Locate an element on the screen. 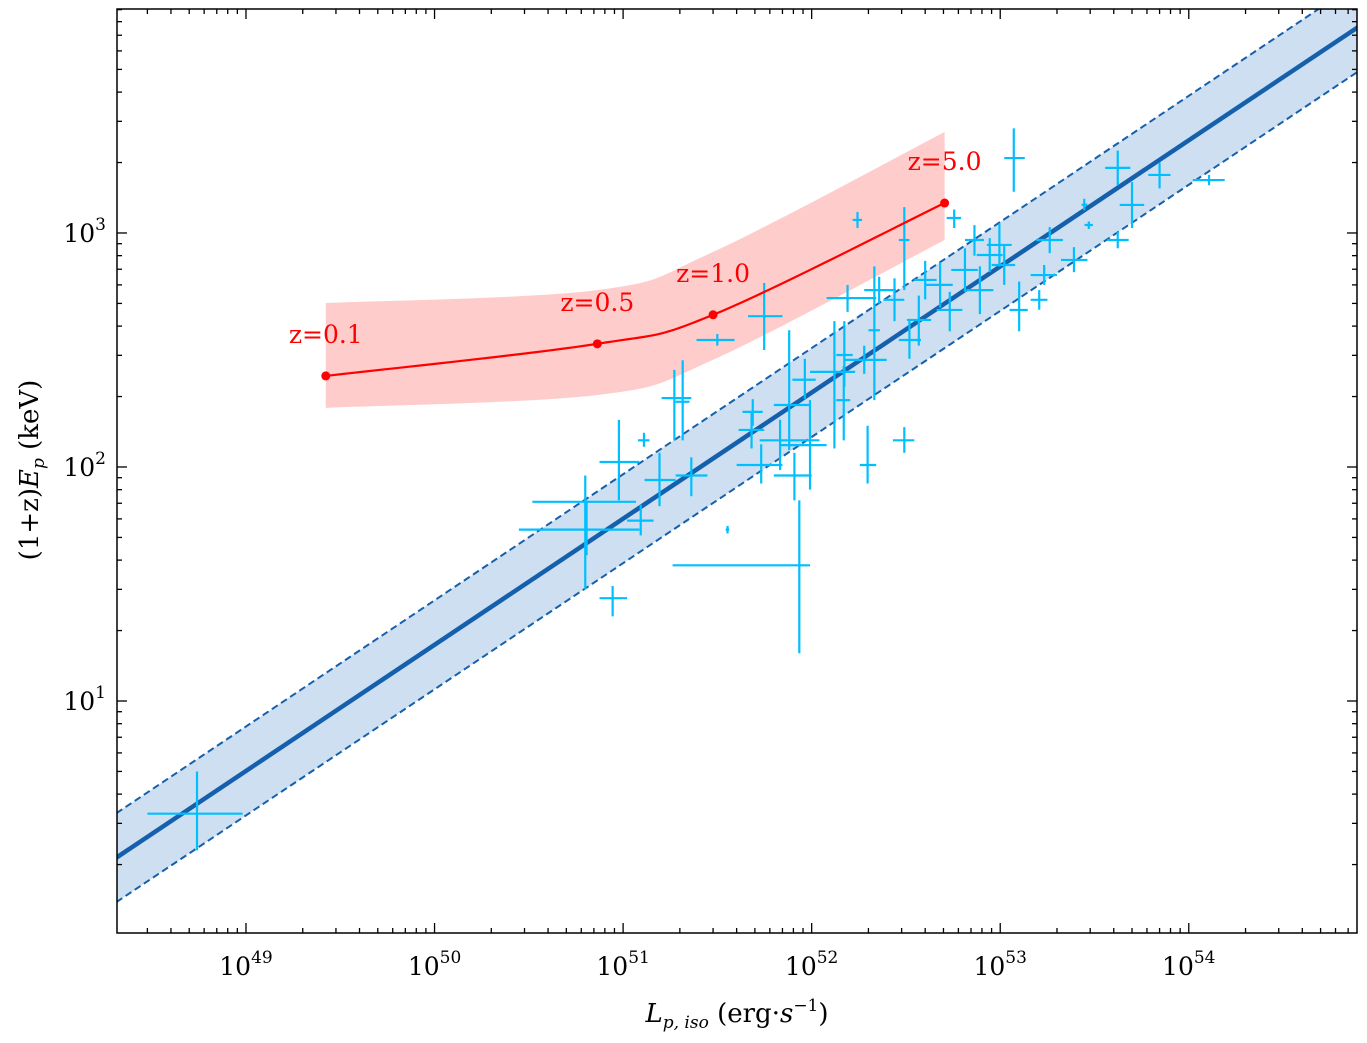  redshift-label: z=5.0 is located at coordinates (945, 161).